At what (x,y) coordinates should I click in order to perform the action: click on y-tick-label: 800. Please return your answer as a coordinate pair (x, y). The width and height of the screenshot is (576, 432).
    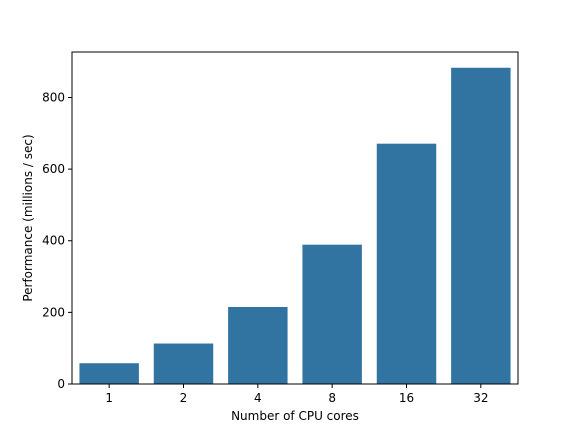
    Looking at the image, I should click on (53, 97).